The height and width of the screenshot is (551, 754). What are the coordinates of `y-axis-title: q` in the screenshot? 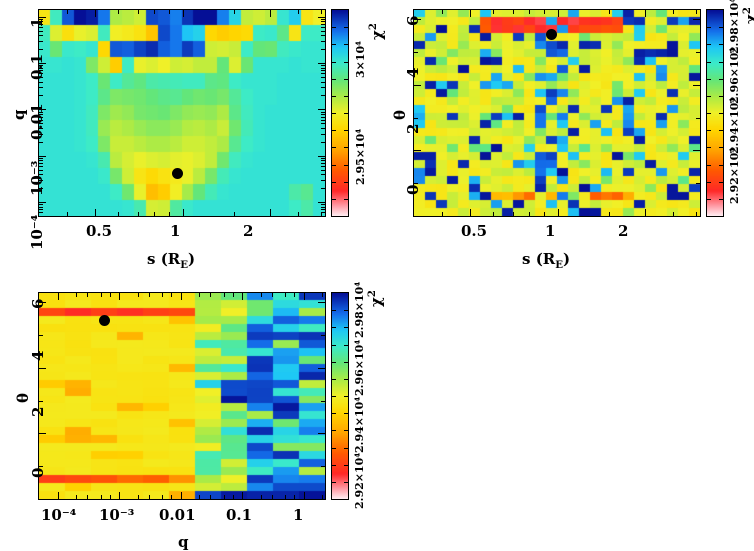 It's located at (19, 115).